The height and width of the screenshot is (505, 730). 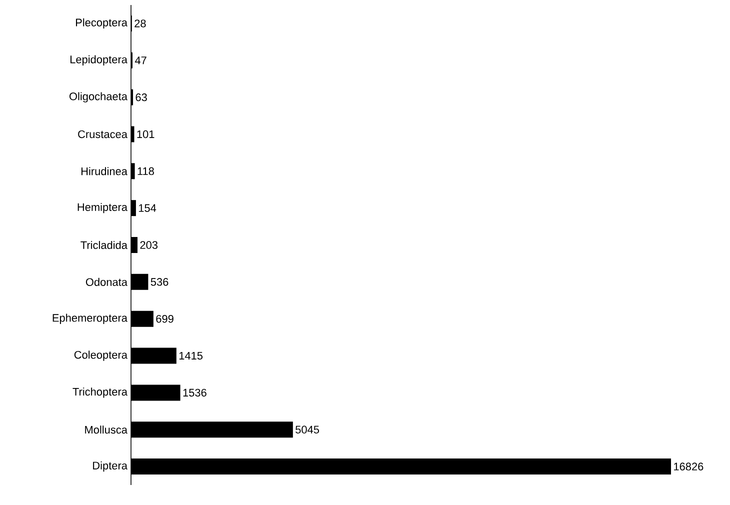 What do you see at coordinates (103, 134) in the screenshot?
I see `y-tick-label: Crustacea` at bounding box center [103, 134].